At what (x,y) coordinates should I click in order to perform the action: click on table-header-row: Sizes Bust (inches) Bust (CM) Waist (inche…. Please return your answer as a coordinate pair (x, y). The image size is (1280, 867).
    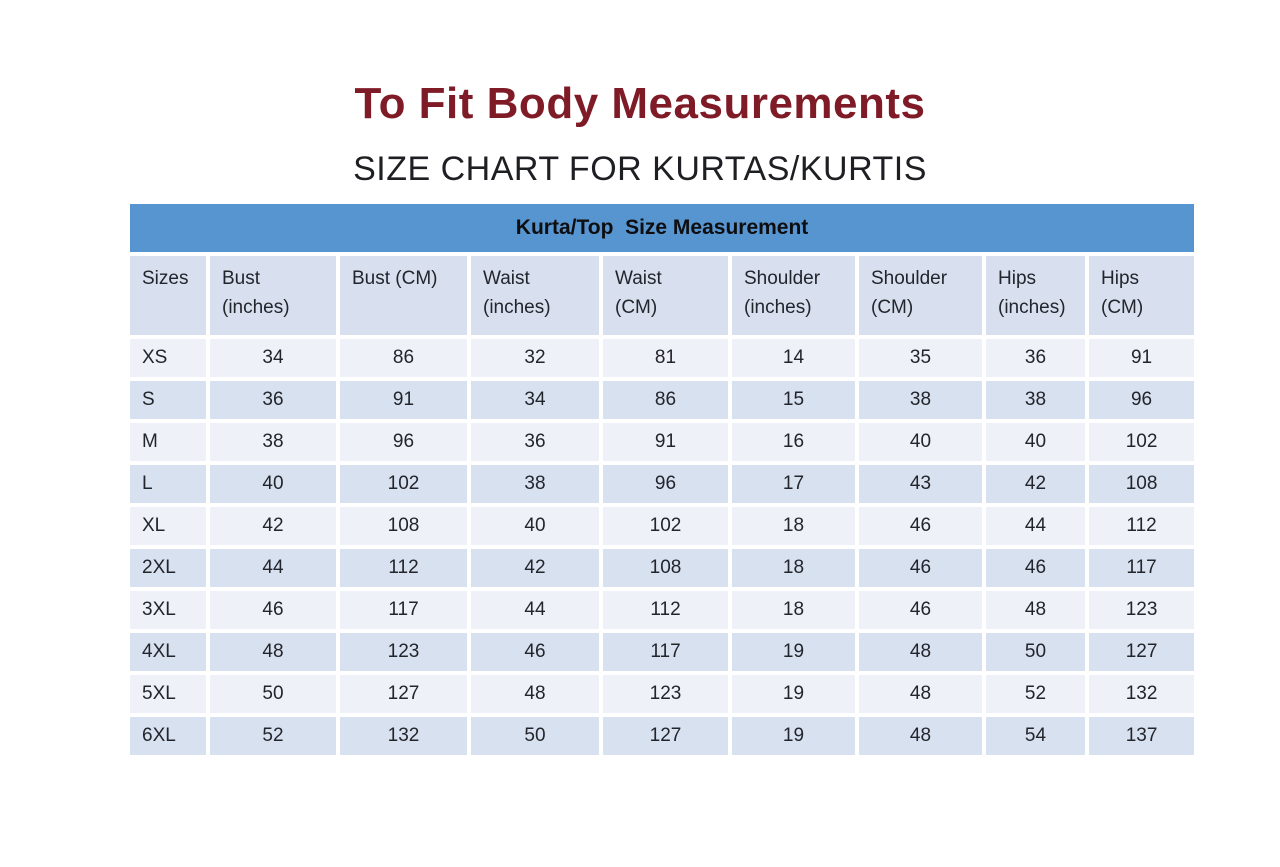
    Looking at the image, I should click on (662, 295).